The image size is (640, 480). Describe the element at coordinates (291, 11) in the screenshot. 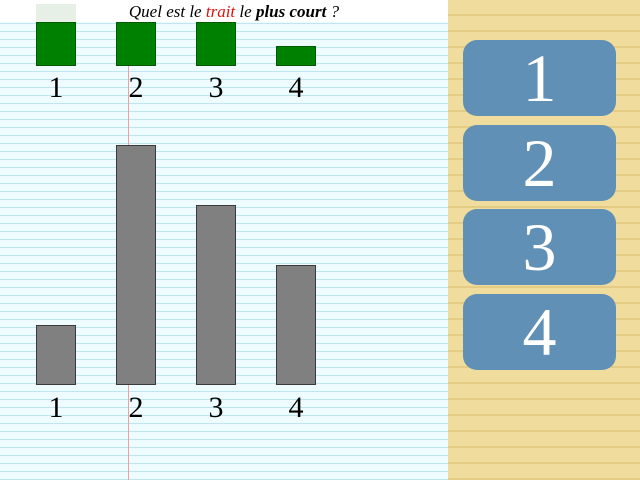

I see `question-bold: plus court` at that location.